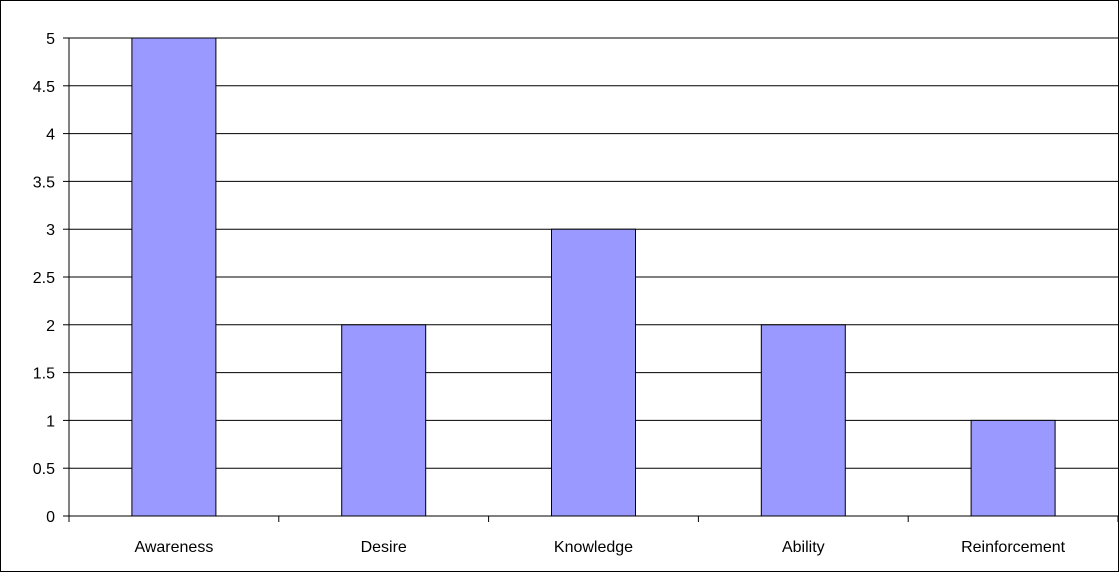 Image resolution: width=1120 pixels, height=573 pixels. I want to click on x-category-label: Reinforcement, so click(1013, 547).